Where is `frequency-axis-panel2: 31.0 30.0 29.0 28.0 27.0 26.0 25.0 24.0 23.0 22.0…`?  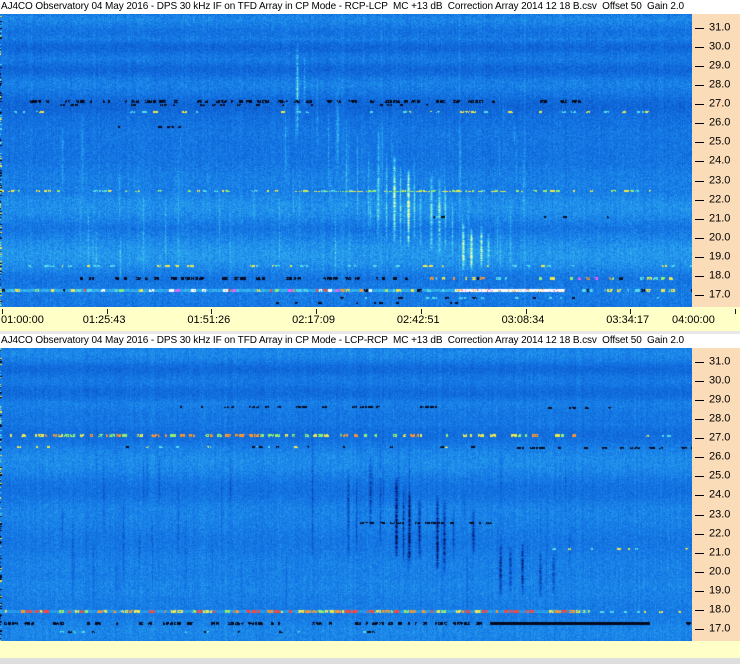
frequency-axis-panel2: 31.0 30.0 29.0 28.0 27.0 26.0 25.0 24.0 23.0 22.0… is located at coordinates (716, 494).